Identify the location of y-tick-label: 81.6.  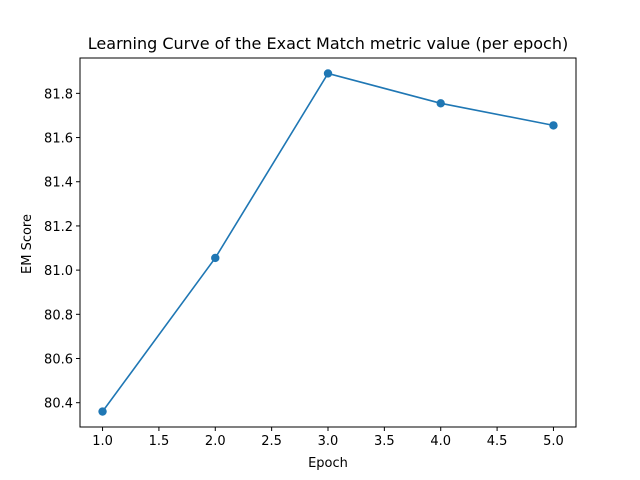
(58, 139).